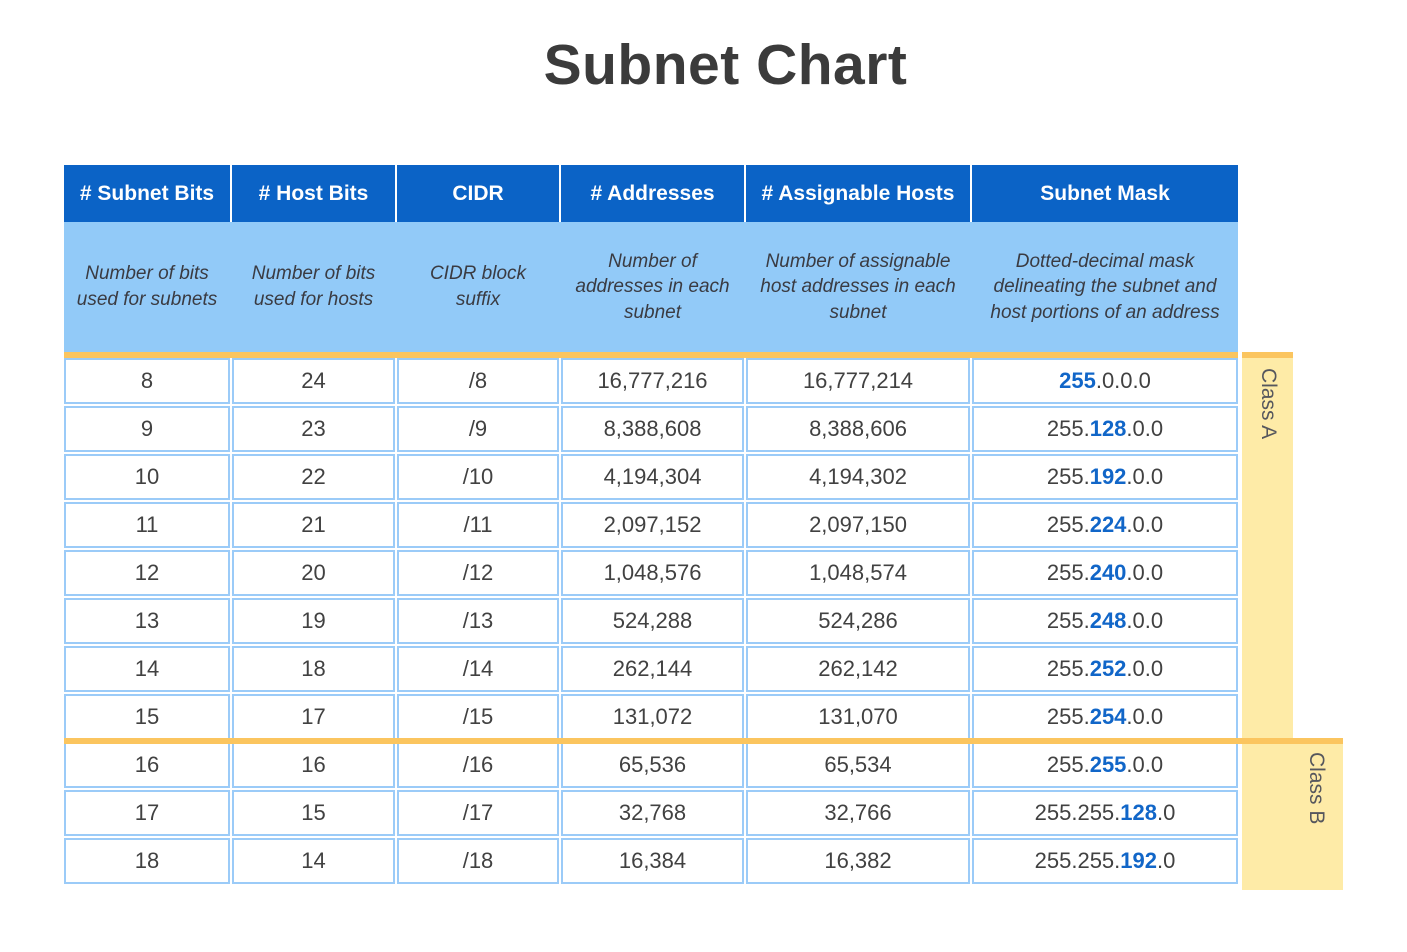  I want to click on cell-assignable-hosts: 32,766, so click(858, 813).